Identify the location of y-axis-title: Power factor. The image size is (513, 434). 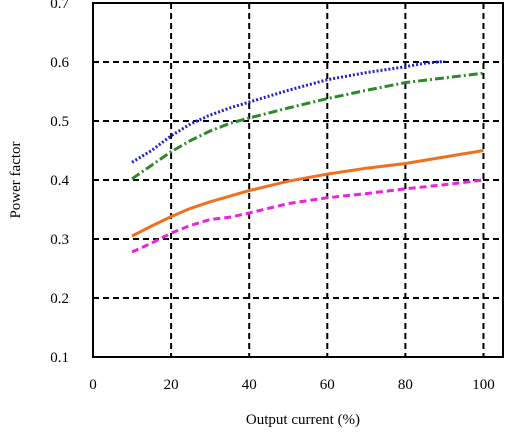
(16, 179).